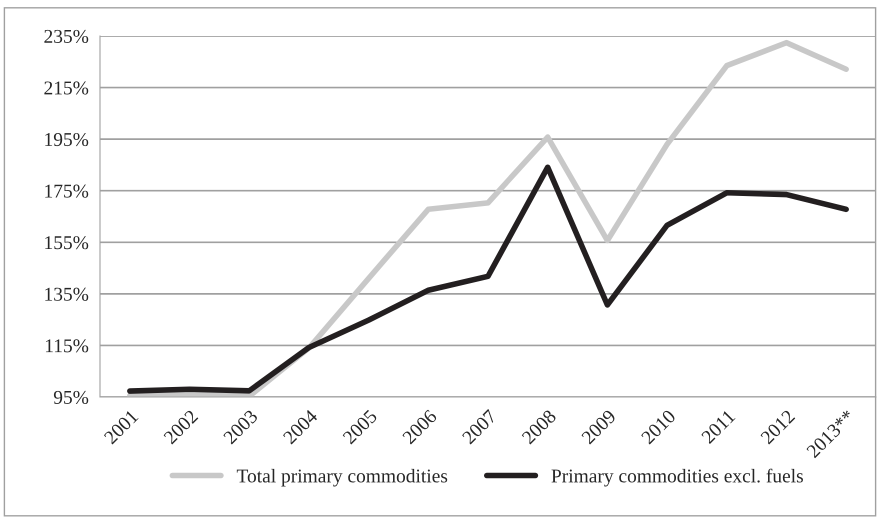 This screenshot has height=521, width=880. I want to click on y-tick-label: 115%, so click(67, 345).